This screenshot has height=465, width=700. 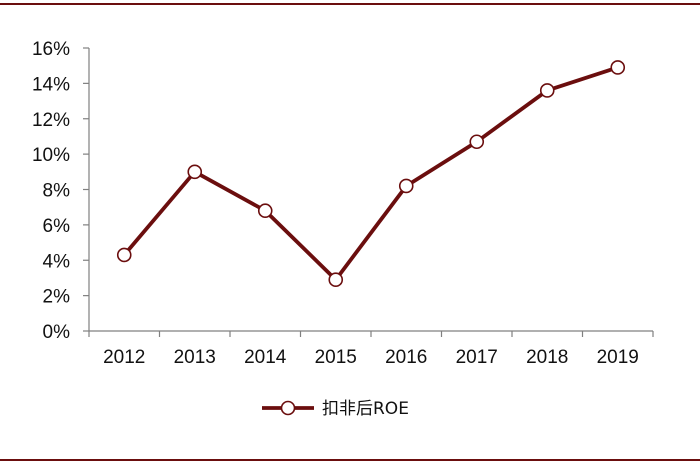 What do you see at coordinates (371, 349) in the screenshot?
I see `x-axis: 2012 2013 2014 2015 2016 2017 2018 2019` at bounding box center [371, 349].